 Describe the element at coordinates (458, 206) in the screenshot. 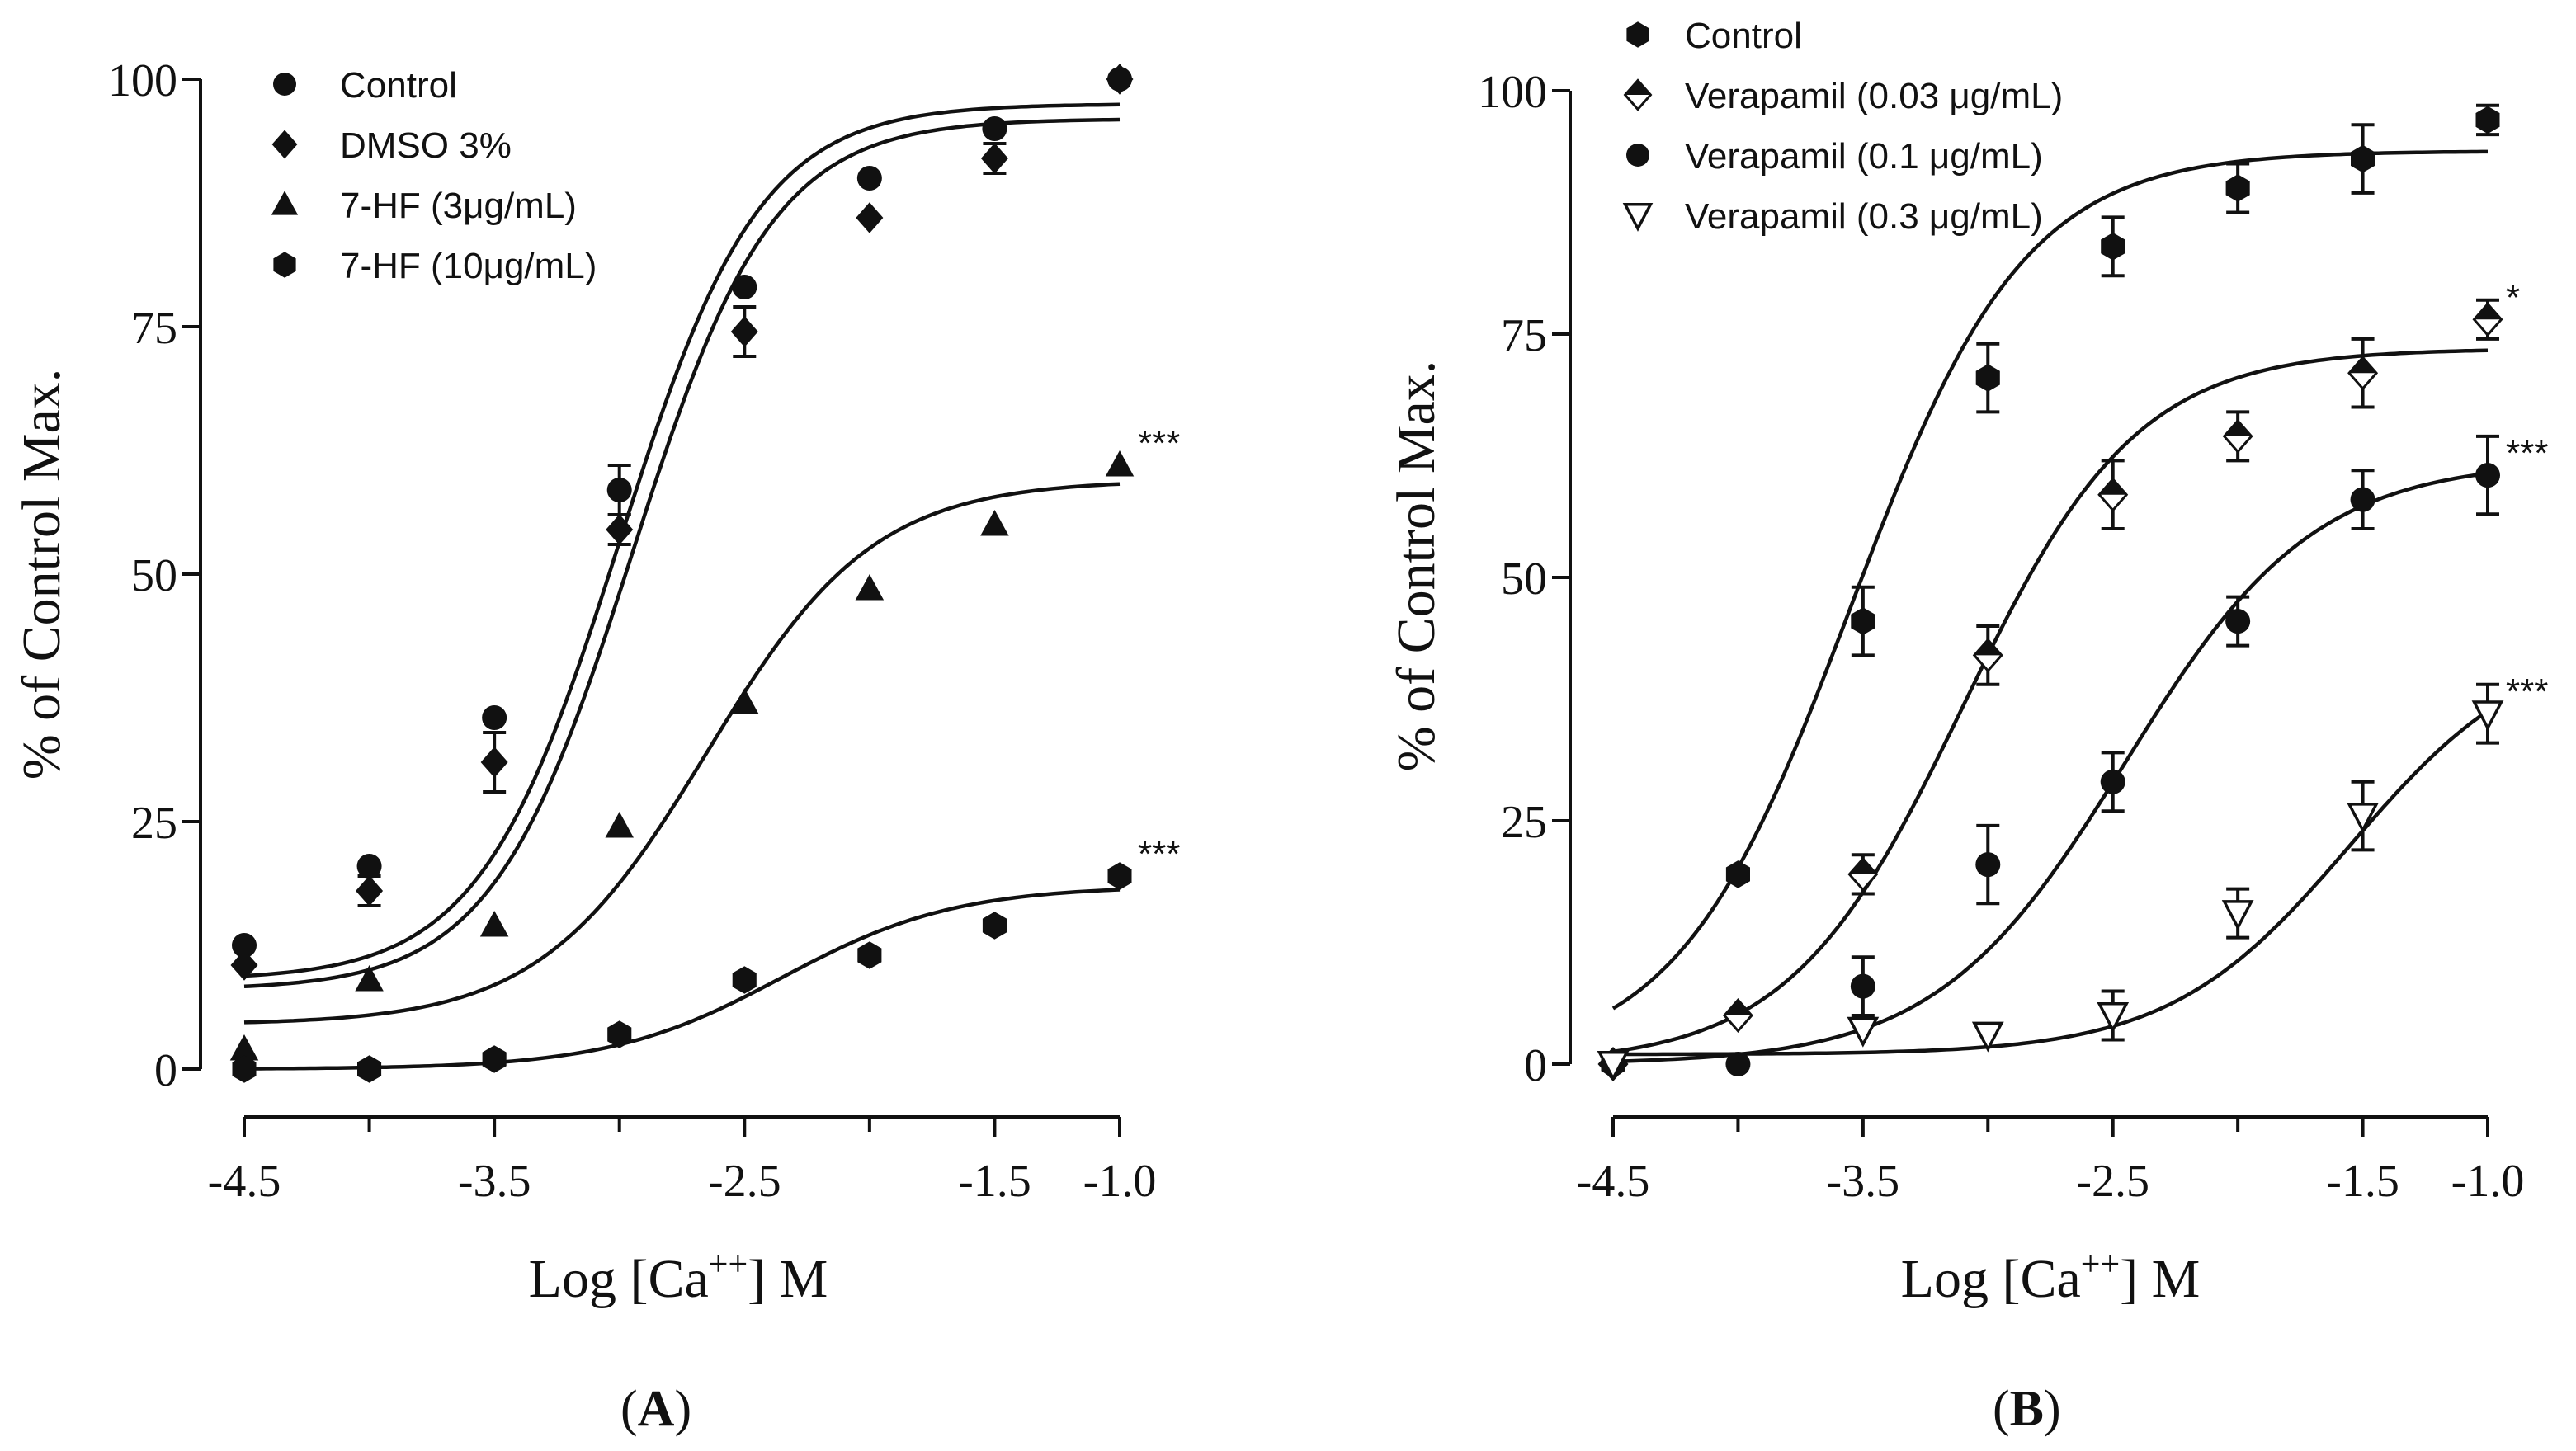

I see `legend-label: 7-HF (3μg/mL)` at that location.